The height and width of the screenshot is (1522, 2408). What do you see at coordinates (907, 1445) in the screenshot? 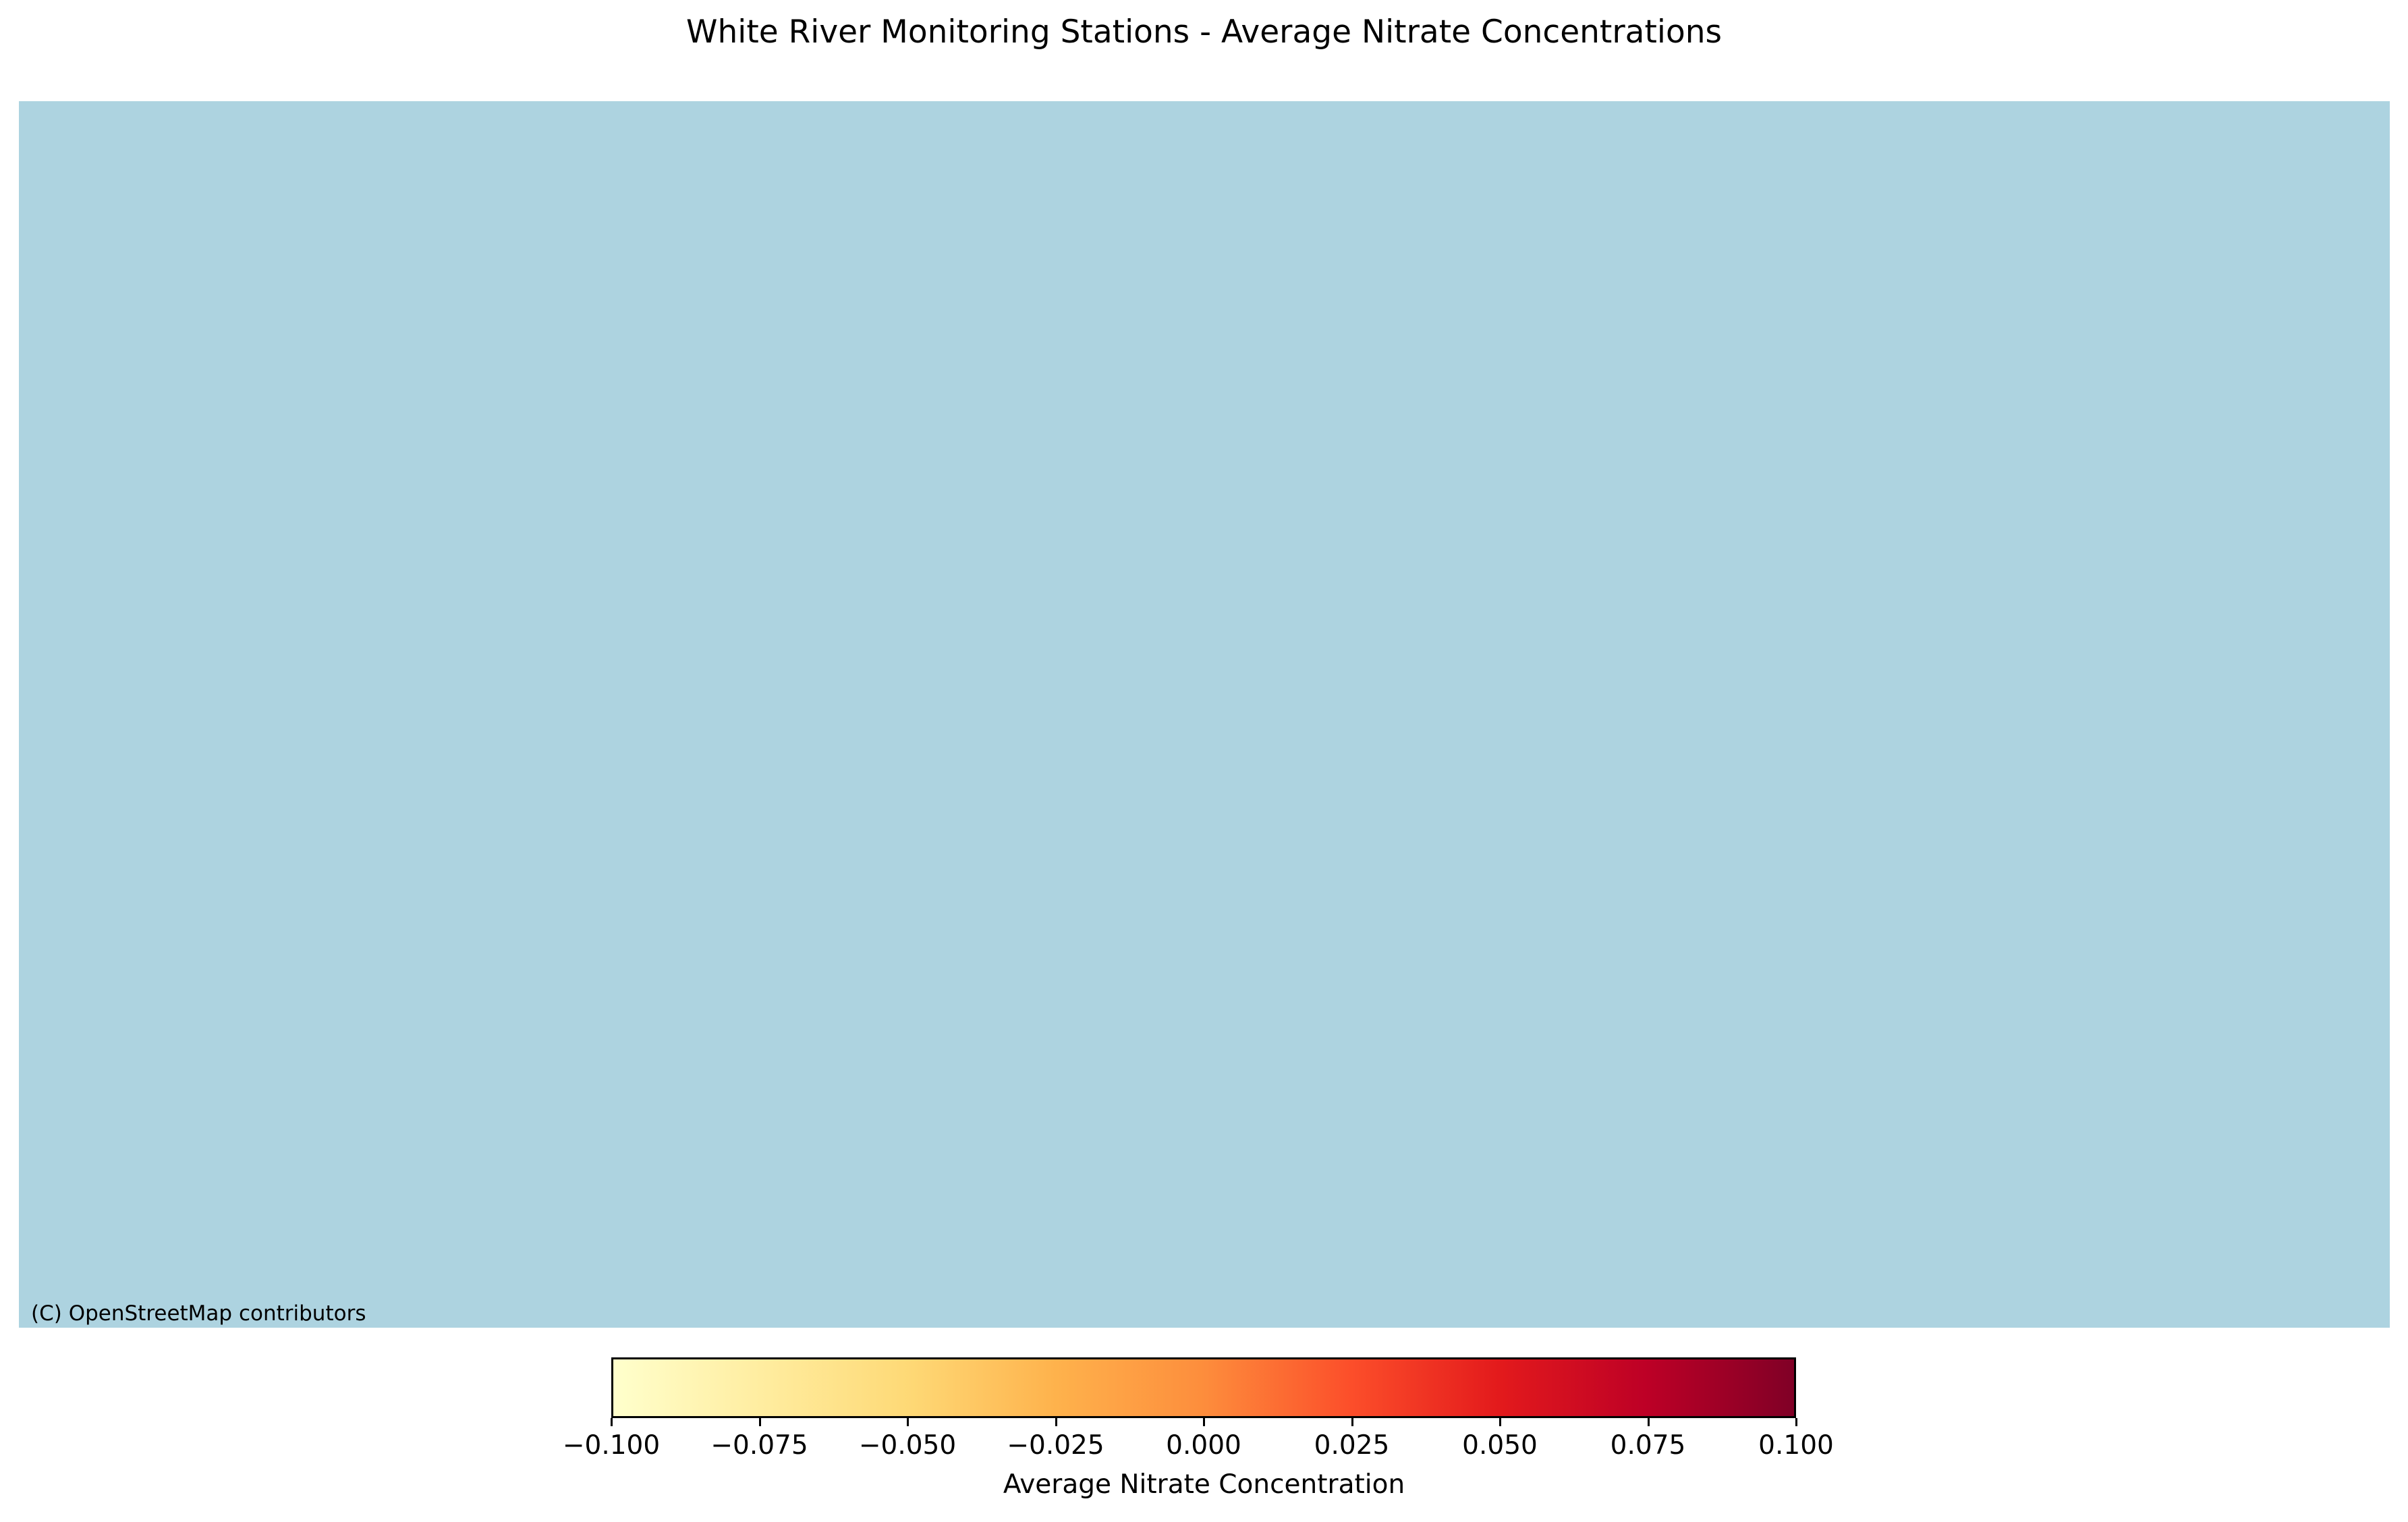
I see `colorbar-tick-label: −0.050` at bounding box center [907, 1445].